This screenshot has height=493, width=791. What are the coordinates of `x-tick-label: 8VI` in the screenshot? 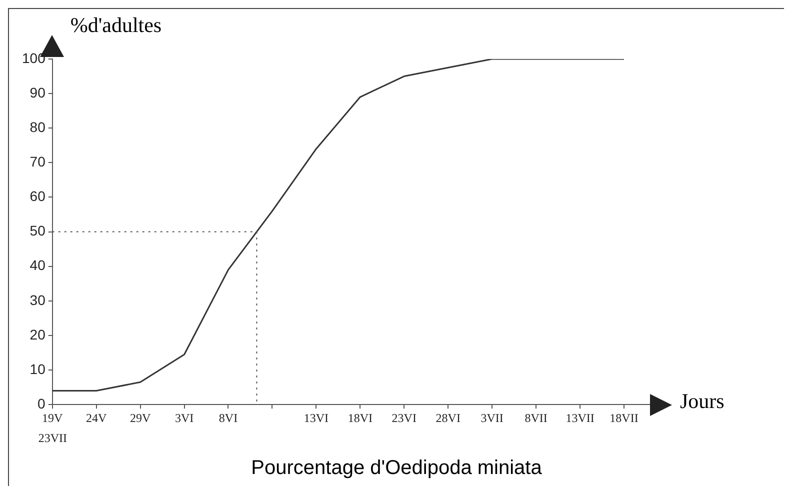 It's located at (228, 417).